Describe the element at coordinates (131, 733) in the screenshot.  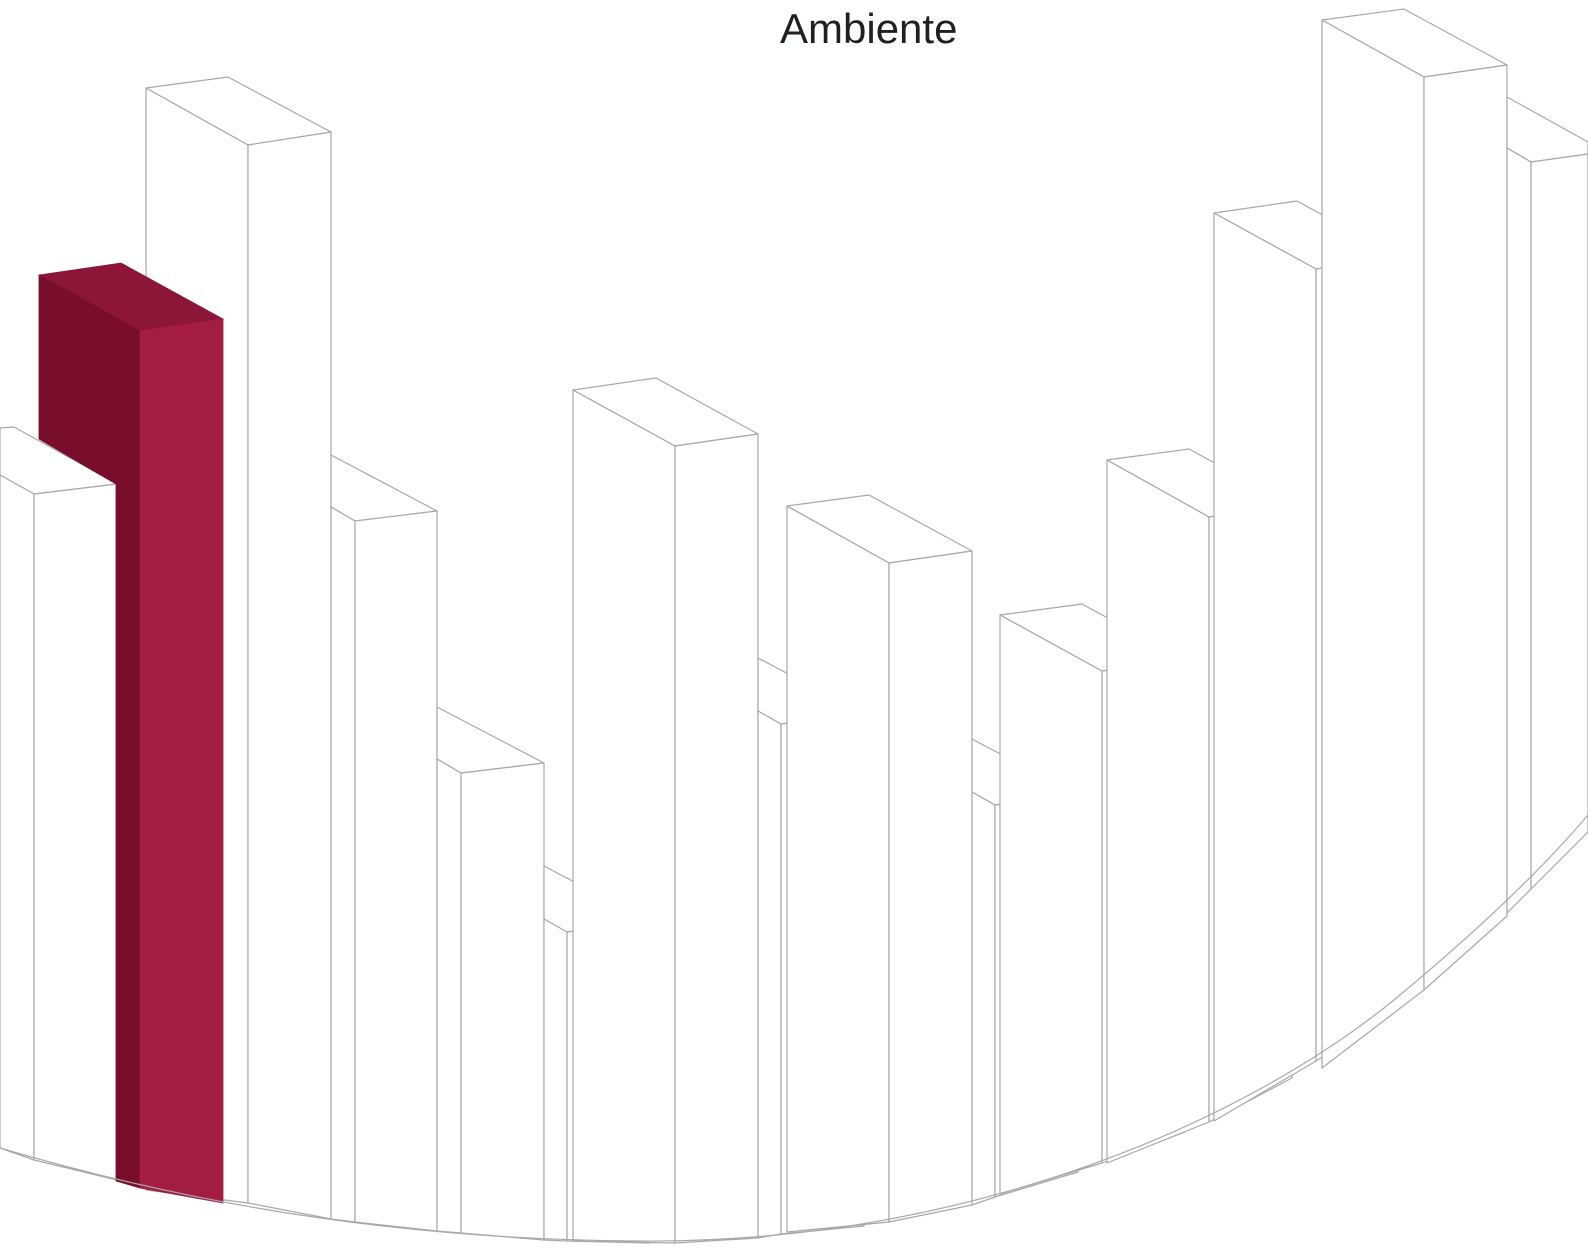
I see `highlighted-bar` at that location.